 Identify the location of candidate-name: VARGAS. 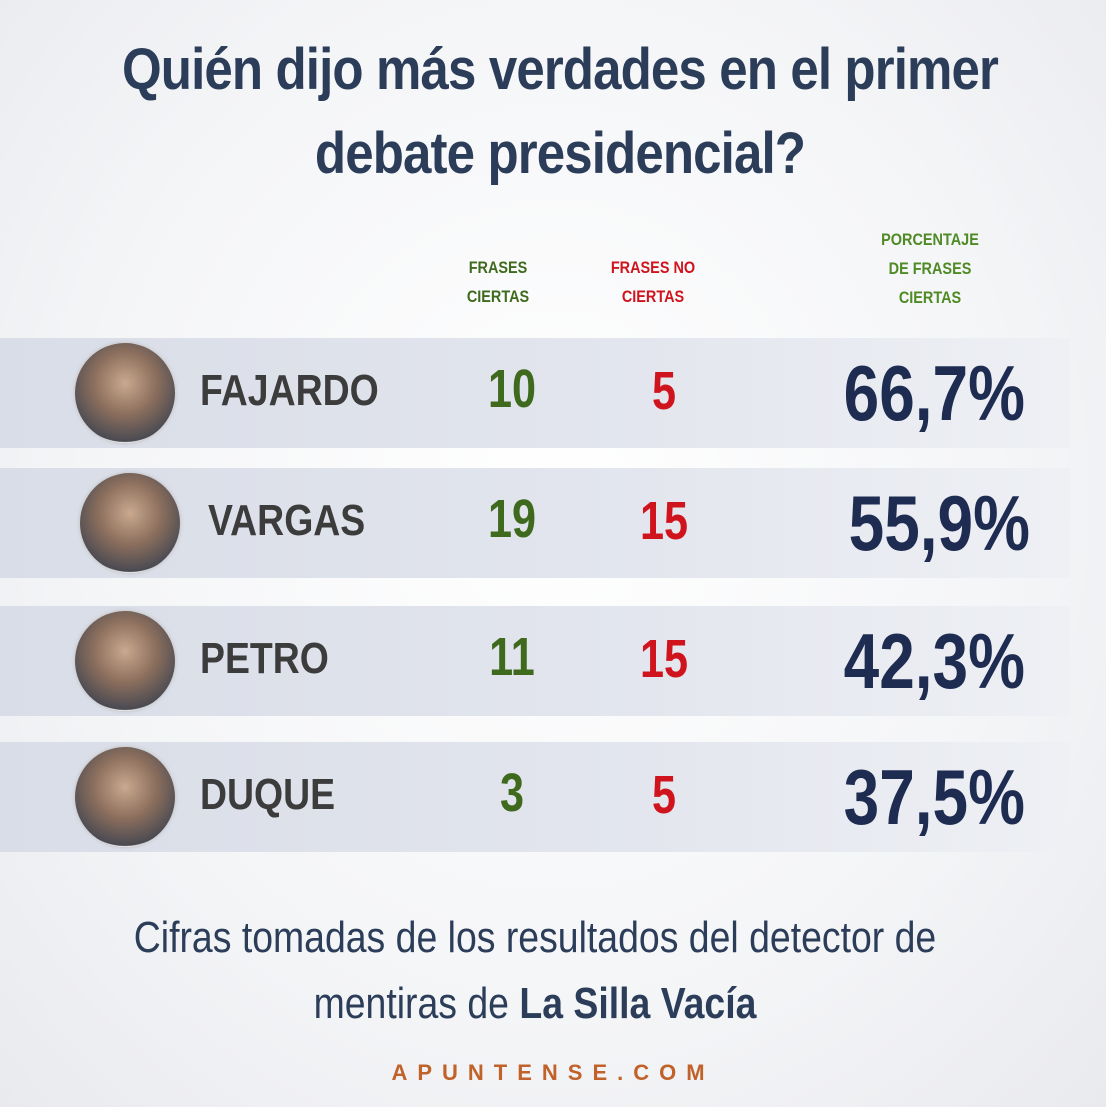
(287, 520).